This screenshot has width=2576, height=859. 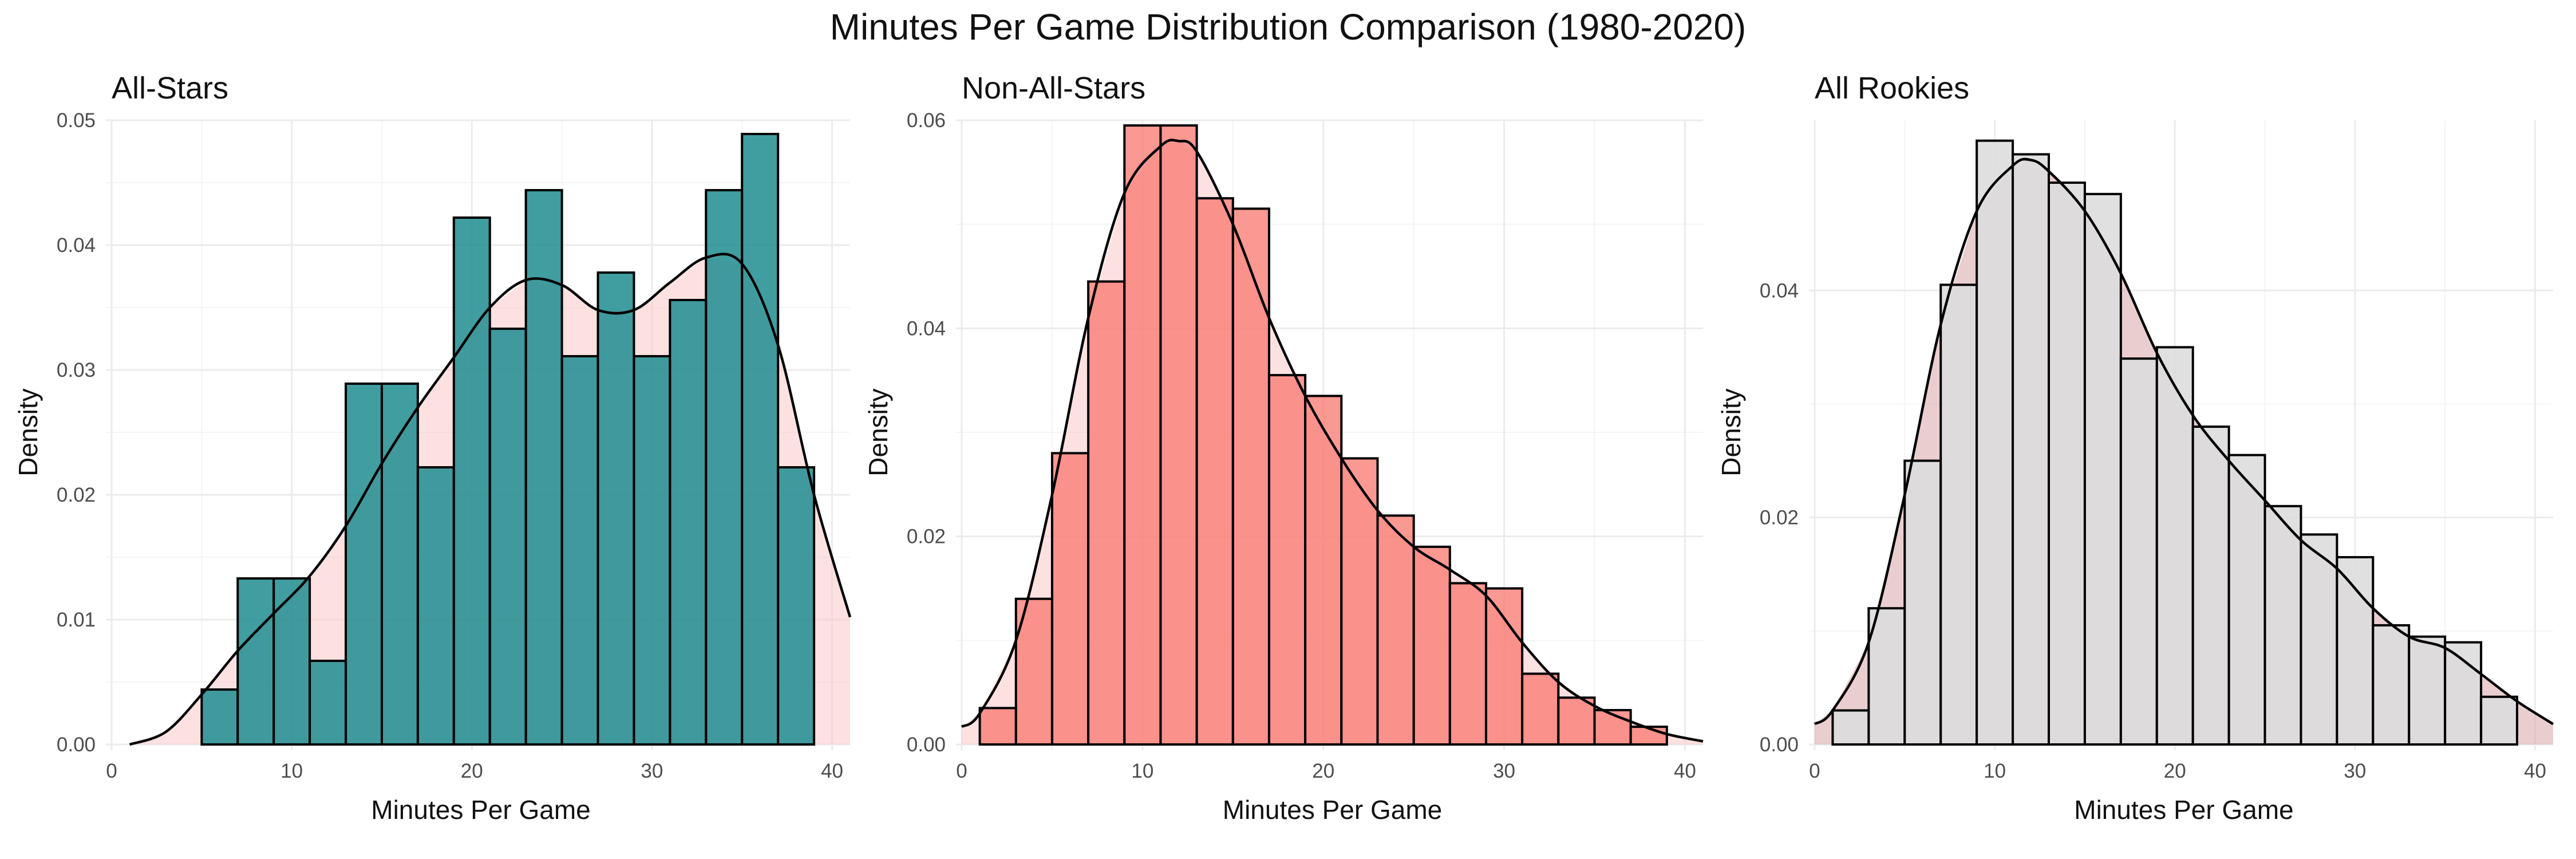 What do you see at coordinates (926, 120) in the screenshot?
I see `y-tick-label: 0.06` at bounding box center [926, 120].